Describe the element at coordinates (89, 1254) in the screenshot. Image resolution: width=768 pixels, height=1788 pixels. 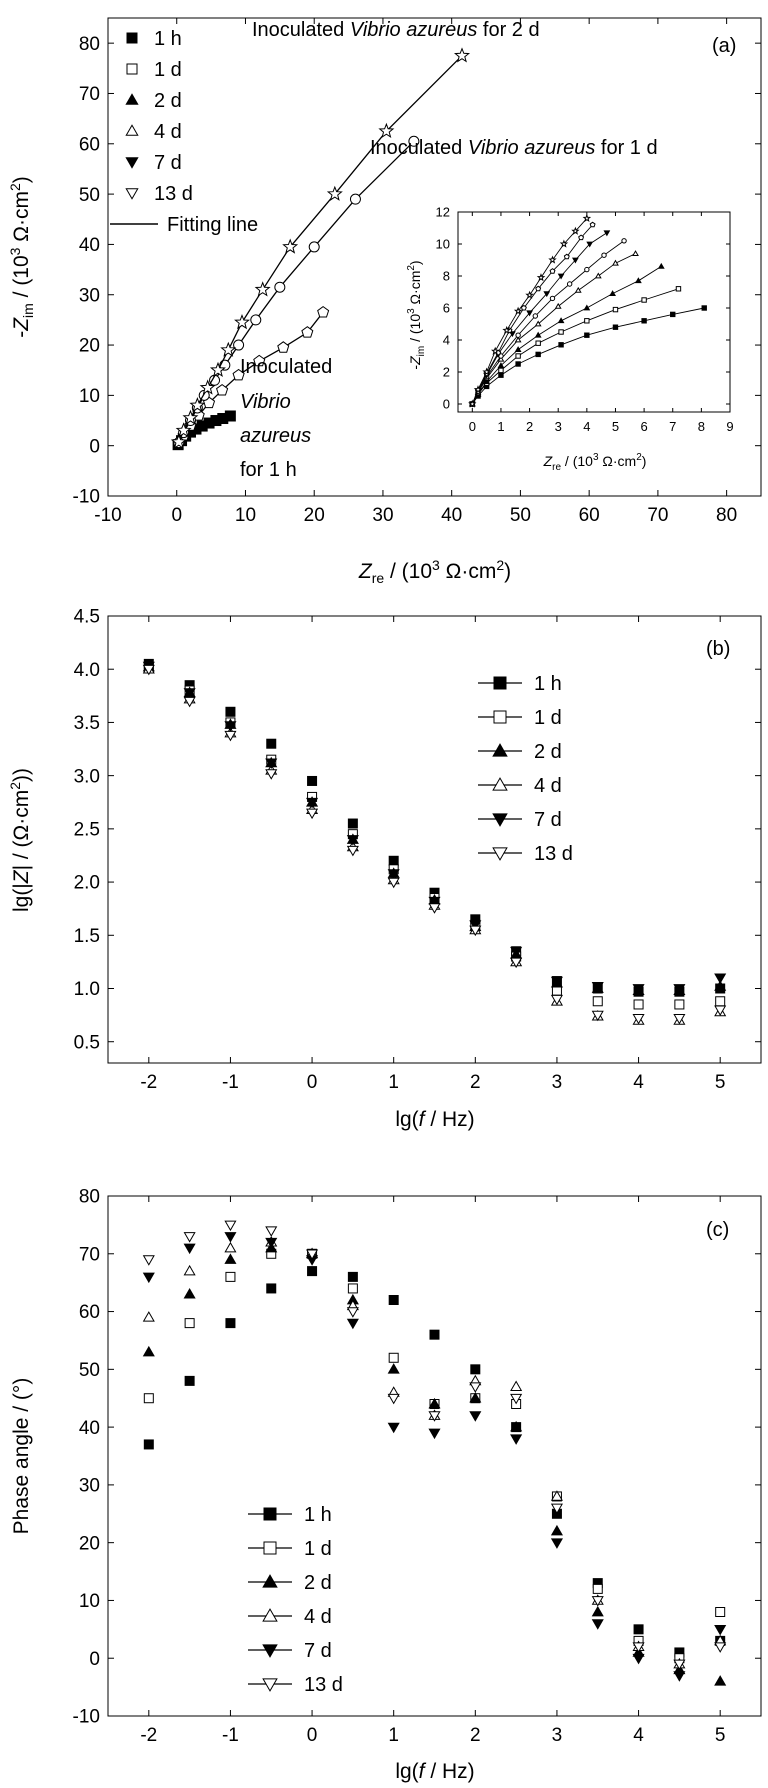
I see `panel-c-y-tick-label: 70` at that location.